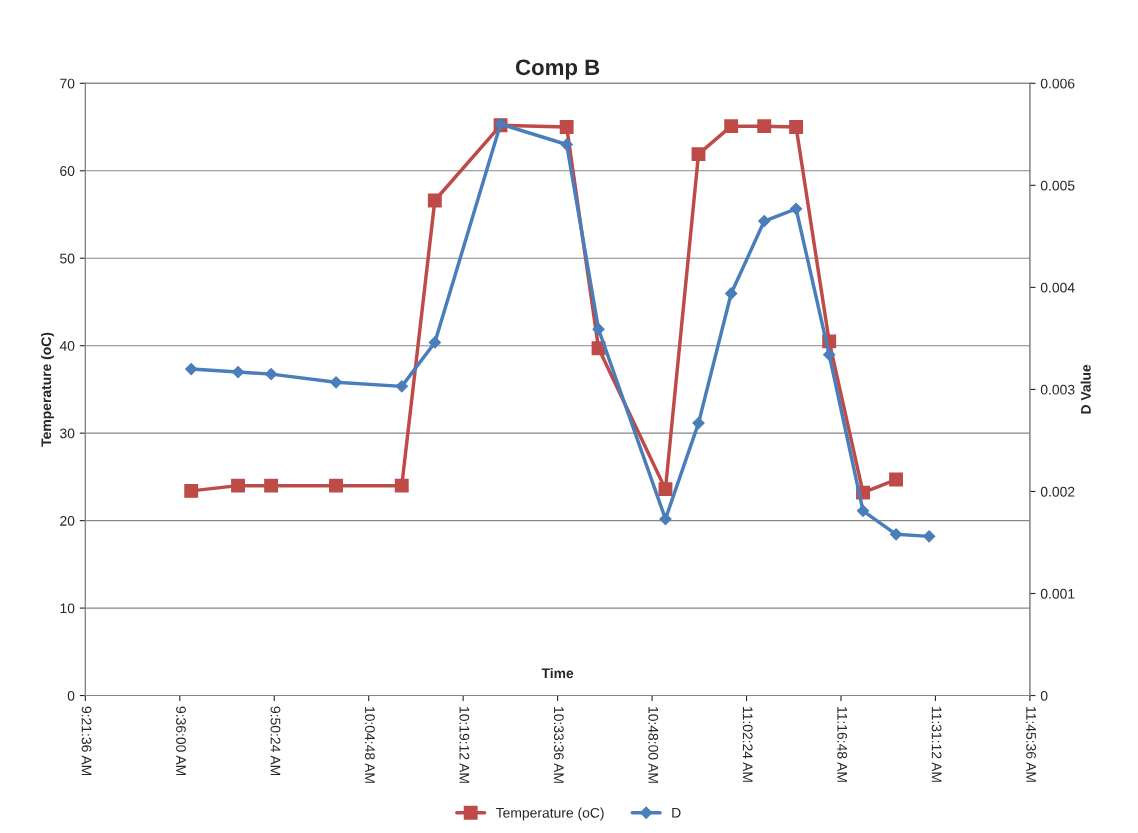 The height and width of the screenshot is (833, 1138). I want to click on y2-tick-label: 0.006, so click(1057, 83).